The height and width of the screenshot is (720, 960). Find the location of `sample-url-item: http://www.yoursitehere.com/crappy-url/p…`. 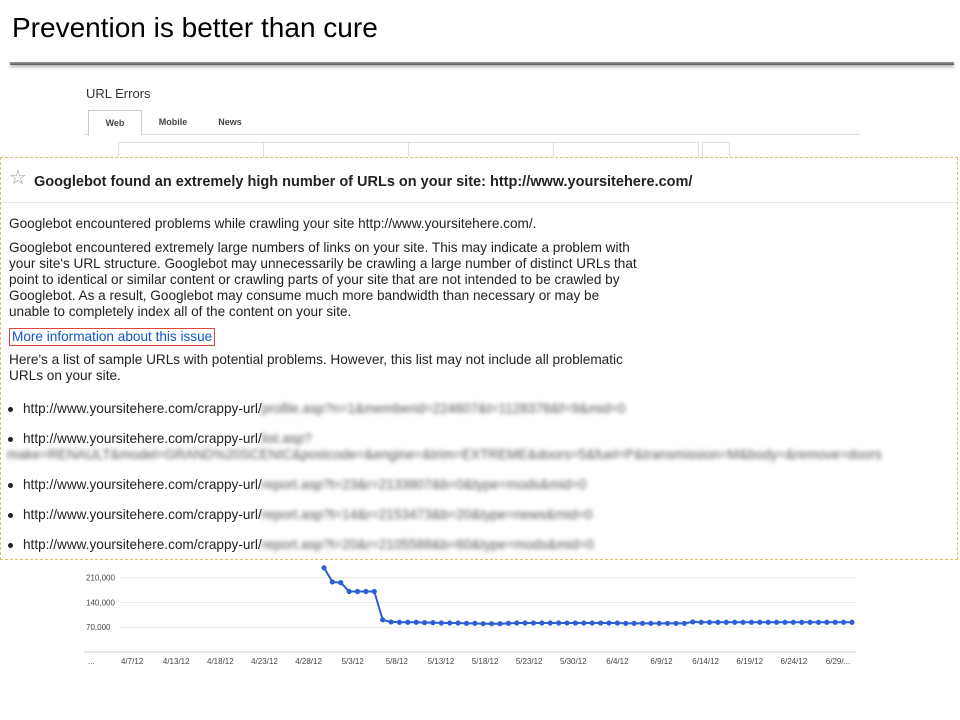

sample-url-item: http://www.yoursitehere.com/crappy-url/p… is located at coordinates (482, 409).